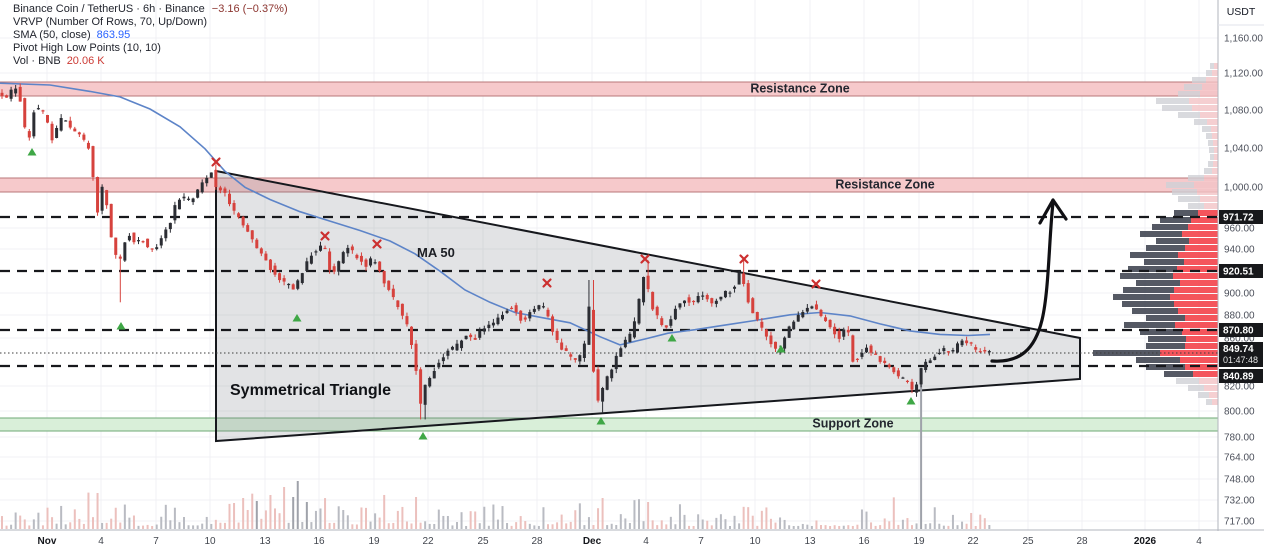  Describe the element at coordinates (1022, 282) in the screenshot. I see `breakout-arrow` at that location.